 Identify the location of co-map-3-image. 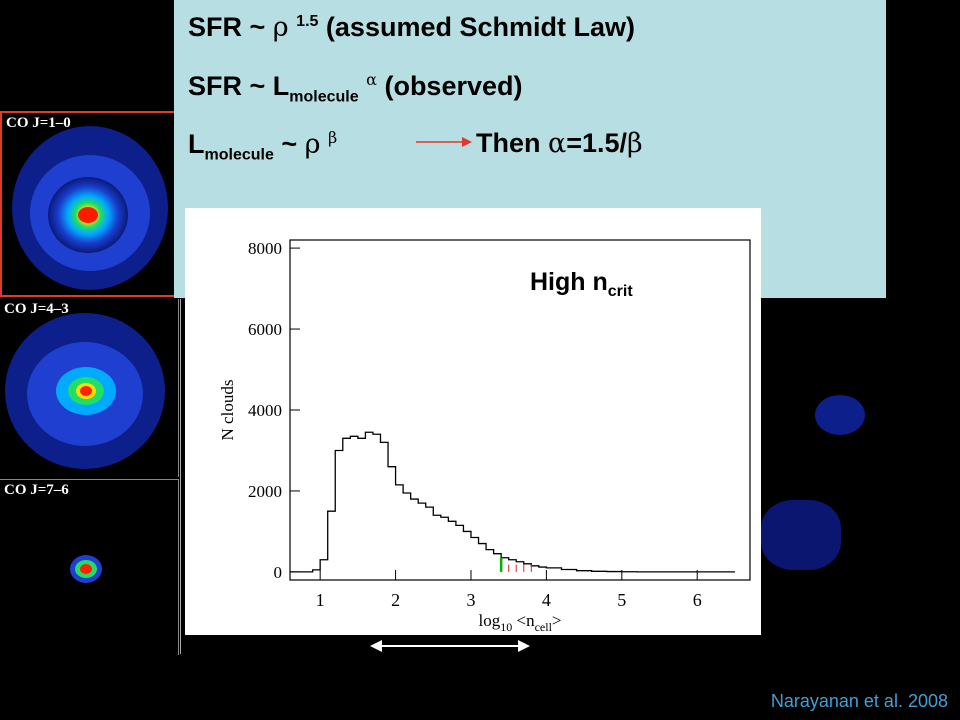
(86, 569).